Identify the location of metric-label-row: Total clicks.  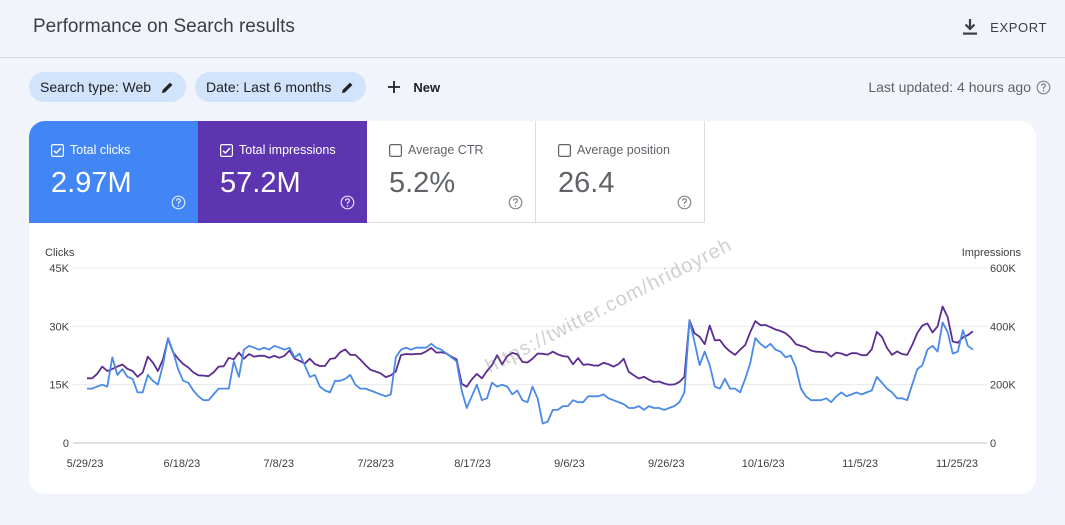
(90, 150).